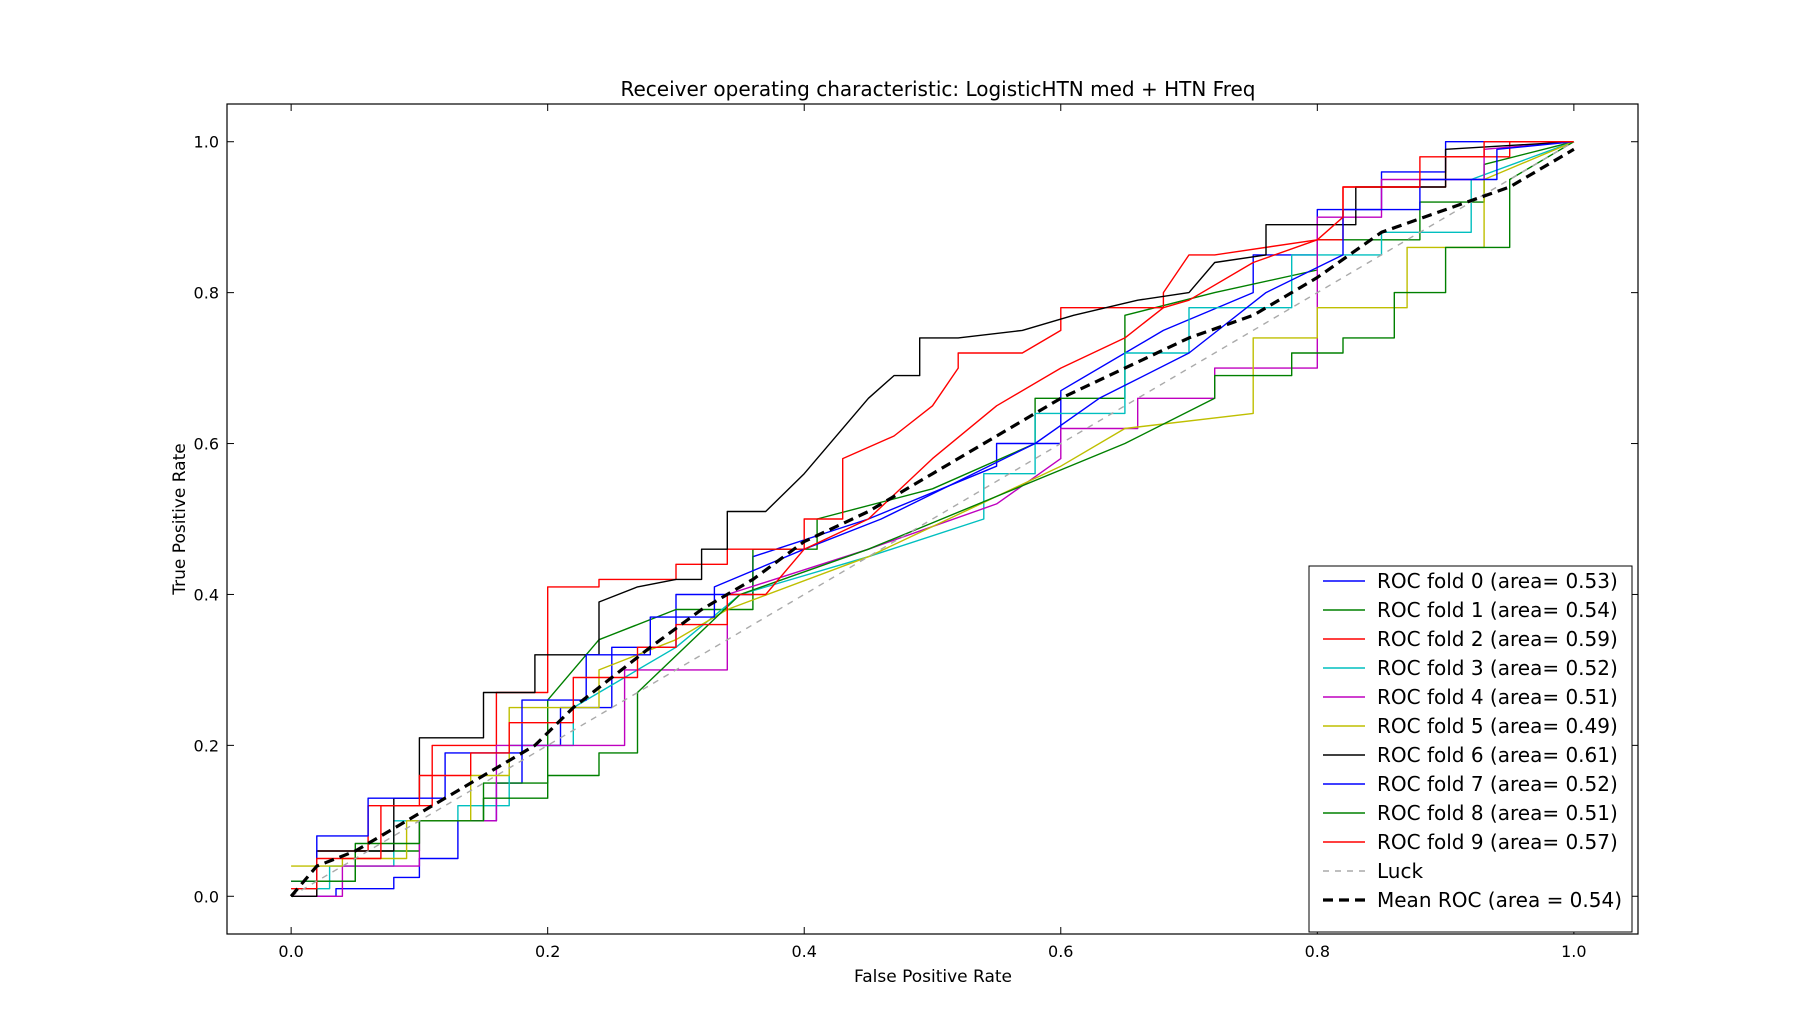 This screenshot has height=1030, width=1800. I want to click on y-tick-label: 0.8, so click(206, 293).